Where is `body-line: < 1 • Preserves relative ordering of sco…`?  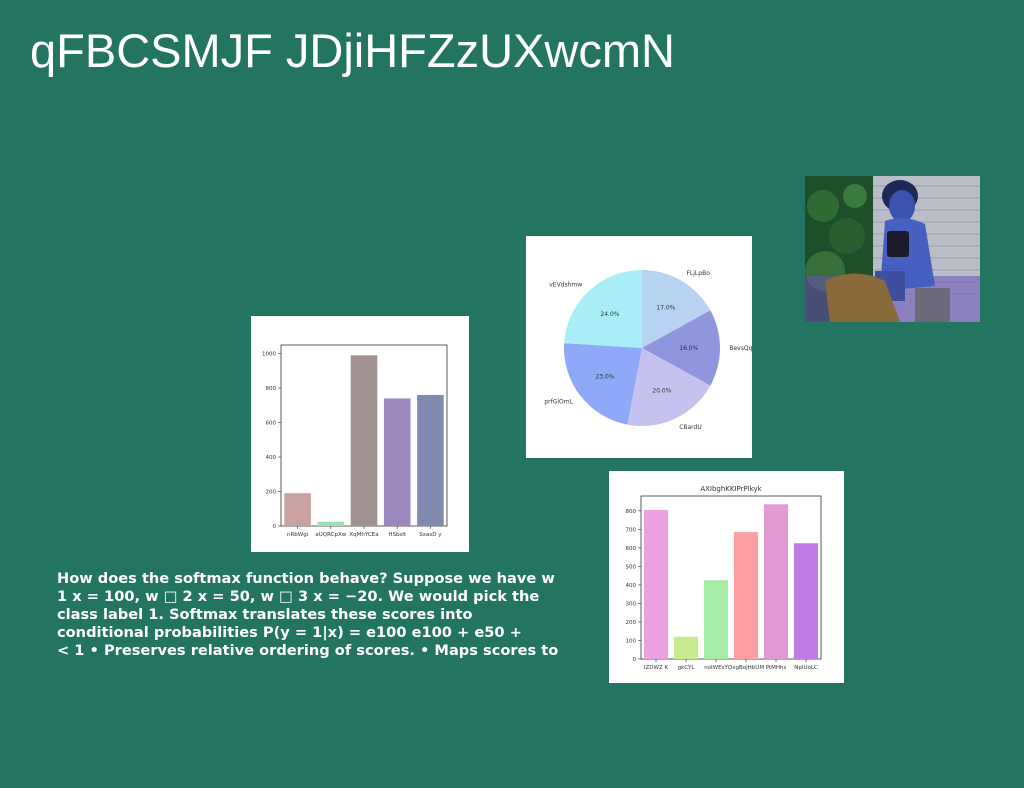
body-line: < 1 • Preserves relative ordering of sco… is located at coordinates (308, 650).